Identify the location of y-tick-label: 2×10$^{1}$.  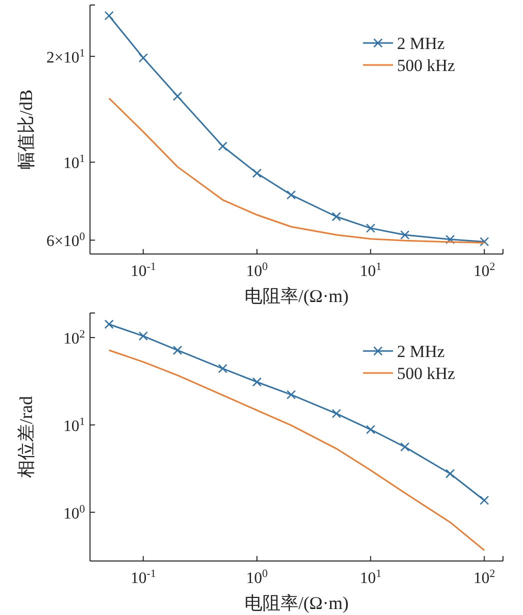
(65, 56).